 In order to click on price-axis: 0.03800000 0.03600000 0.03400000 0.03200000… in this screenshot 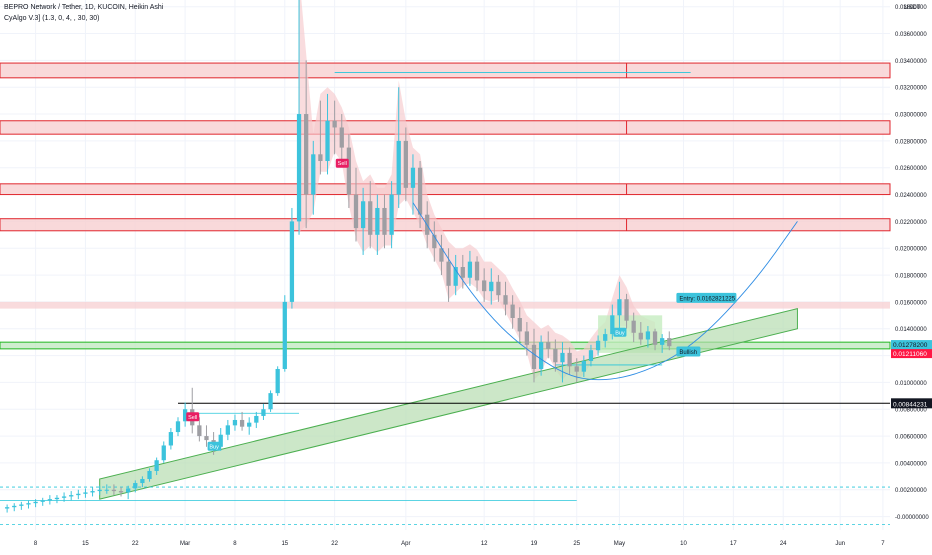, I will do `click(911, 263)`.